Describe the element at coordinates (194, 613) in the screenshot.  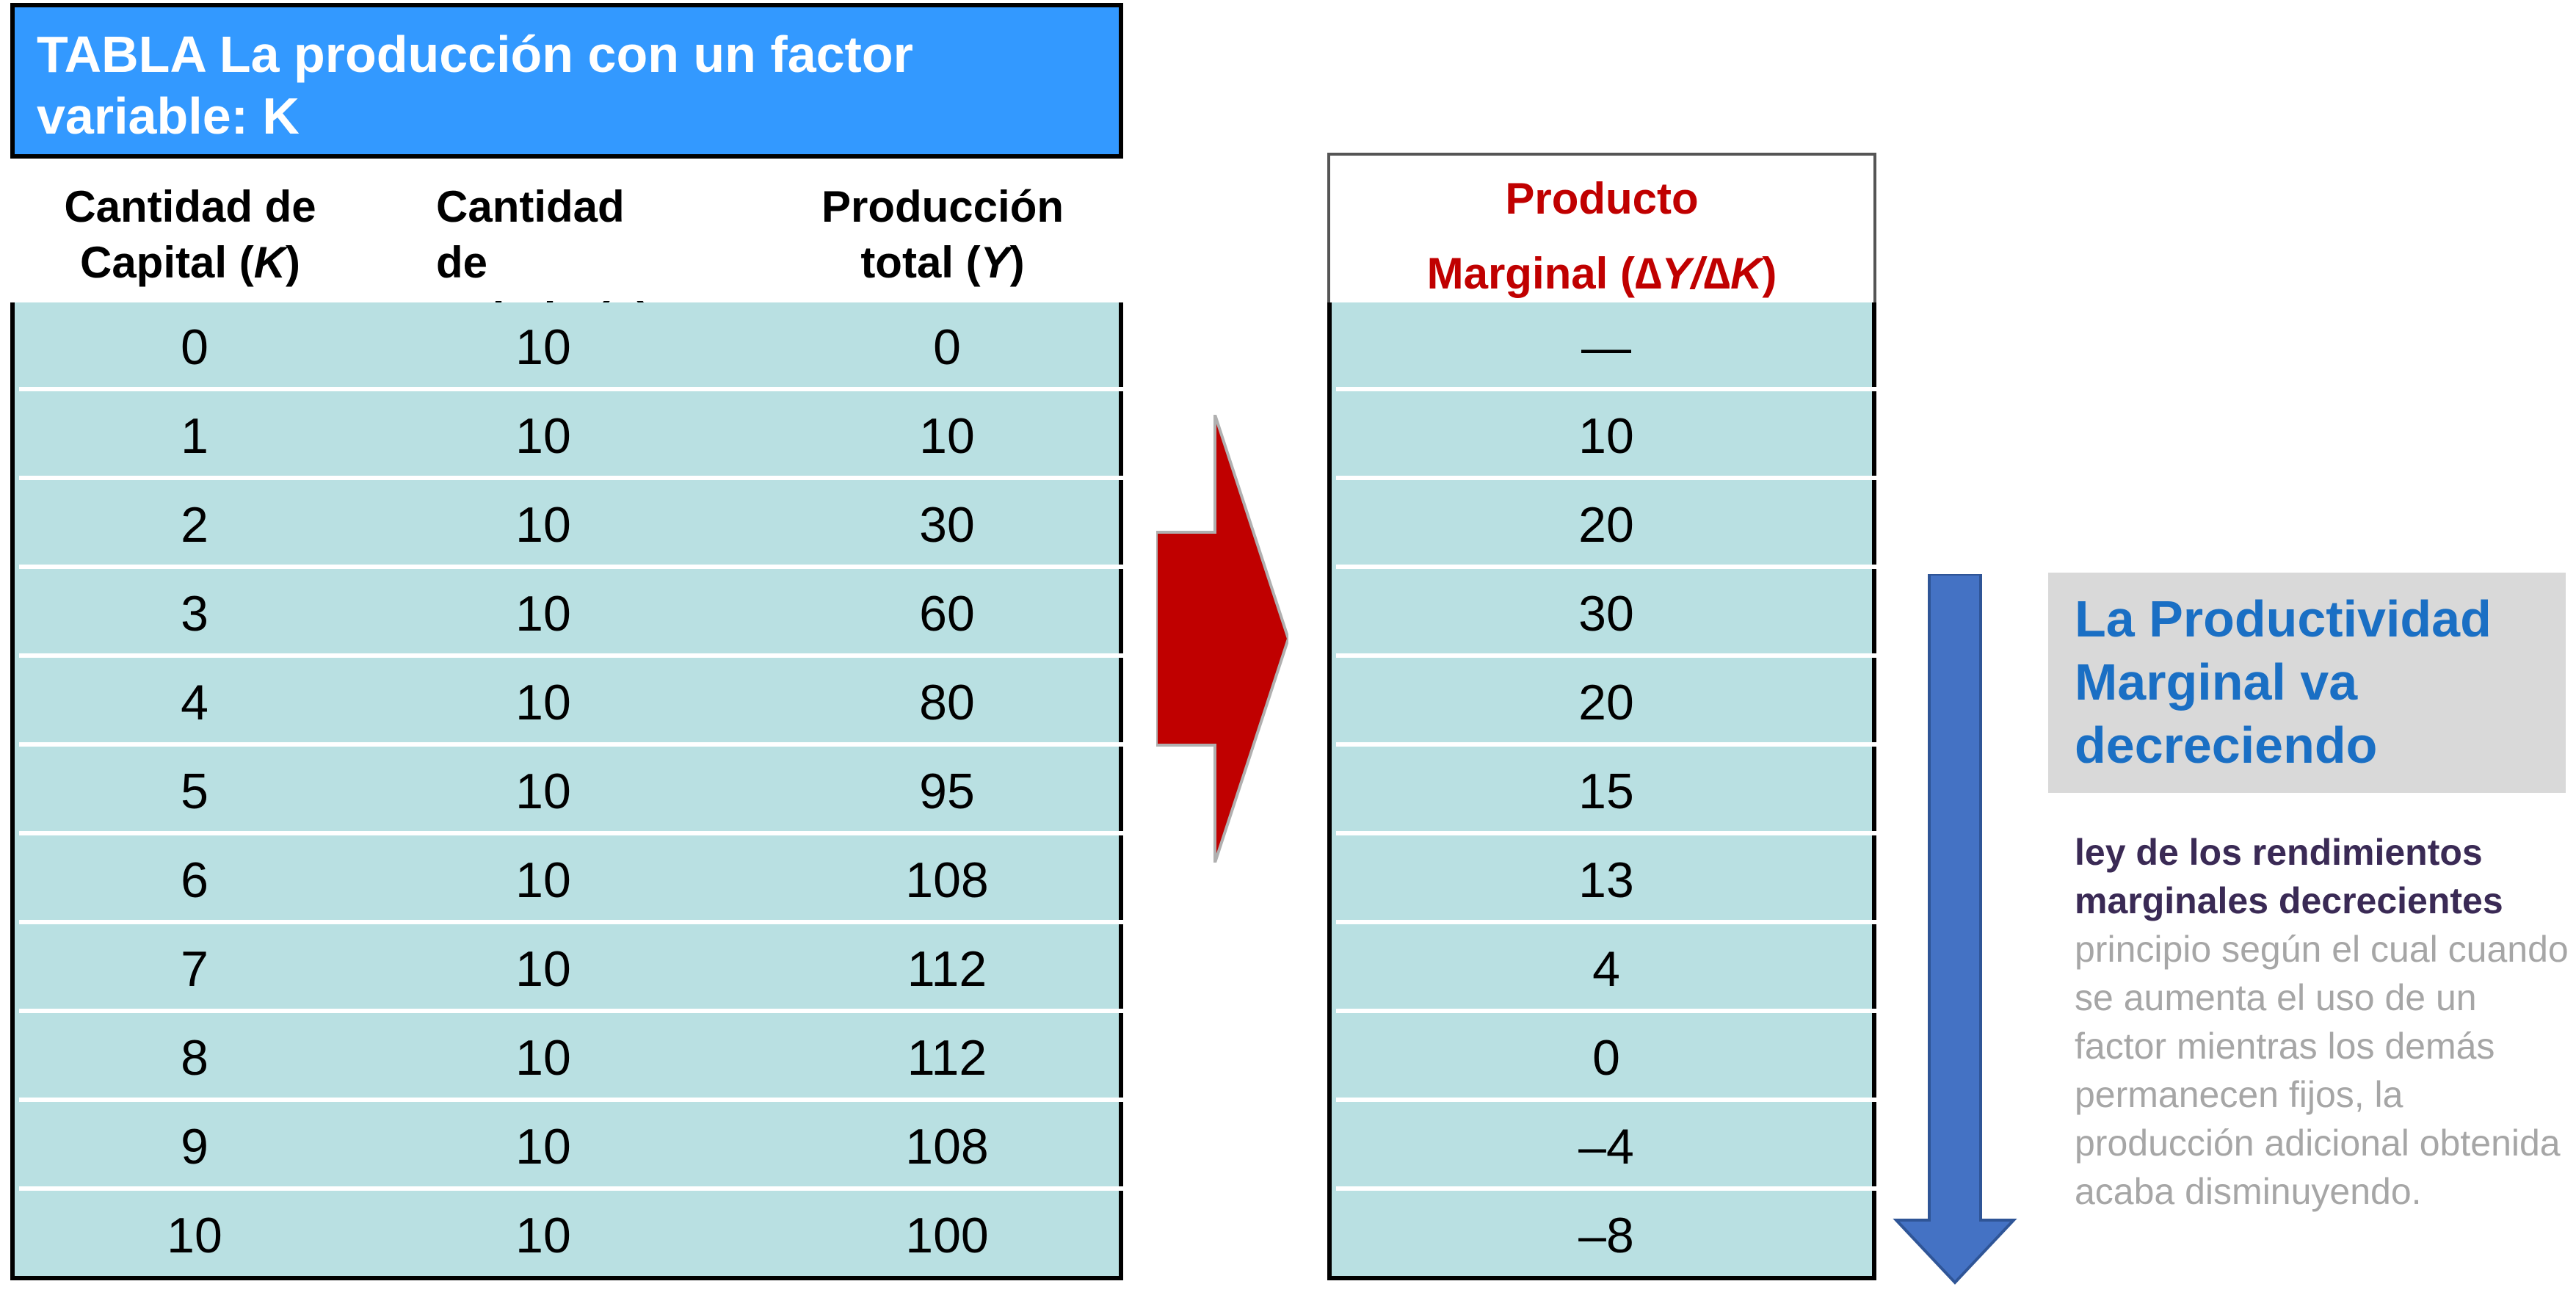
I see `cell-capital: 3` at that location.